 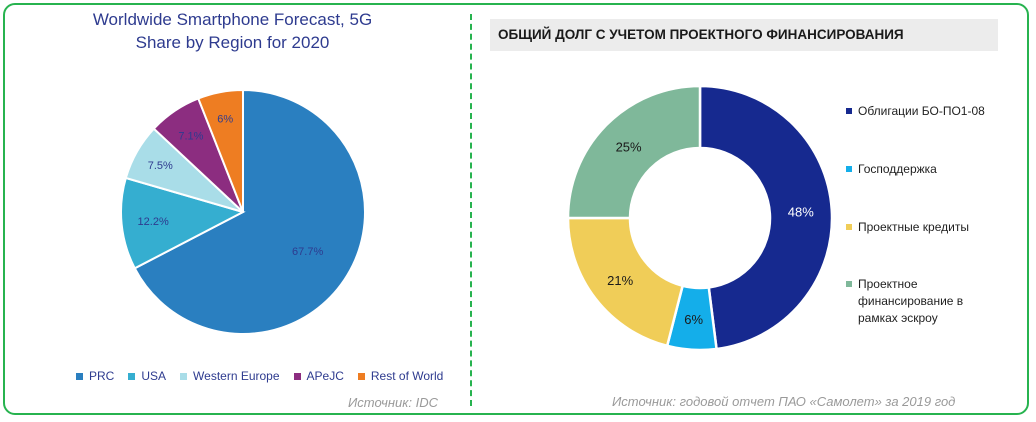 What do you see at coordinates (232, 19) in the screenshot?
I see `left-title-line-1: Worldwide Smartphone Forecast, 5G` at bounding box center [232, 19].